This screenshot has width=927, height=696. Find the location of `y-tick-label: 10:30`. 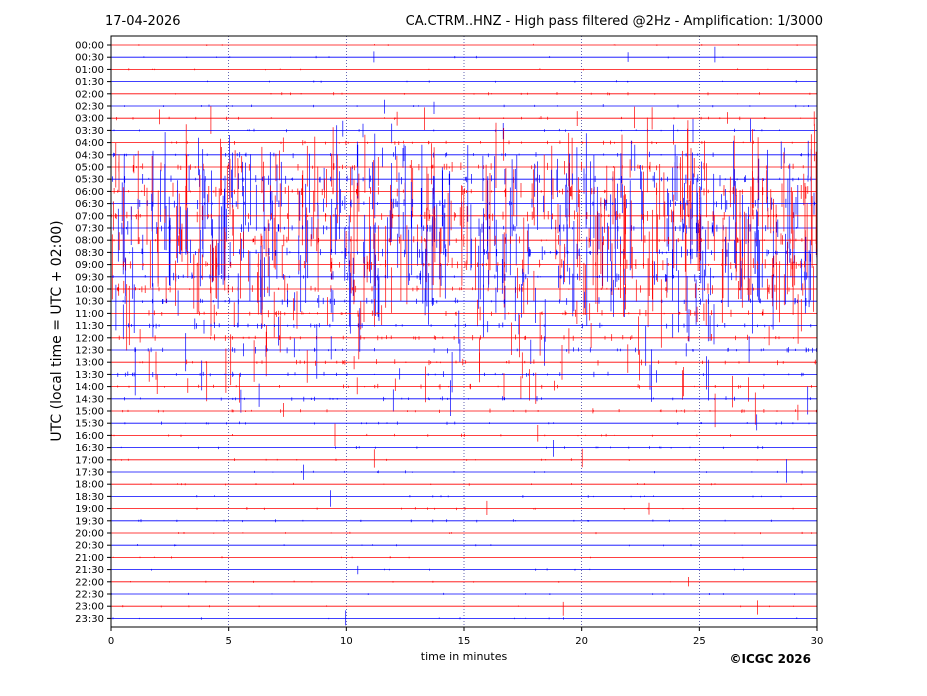

y-tick-label: 10:30 is located at coordinates (89, 302).